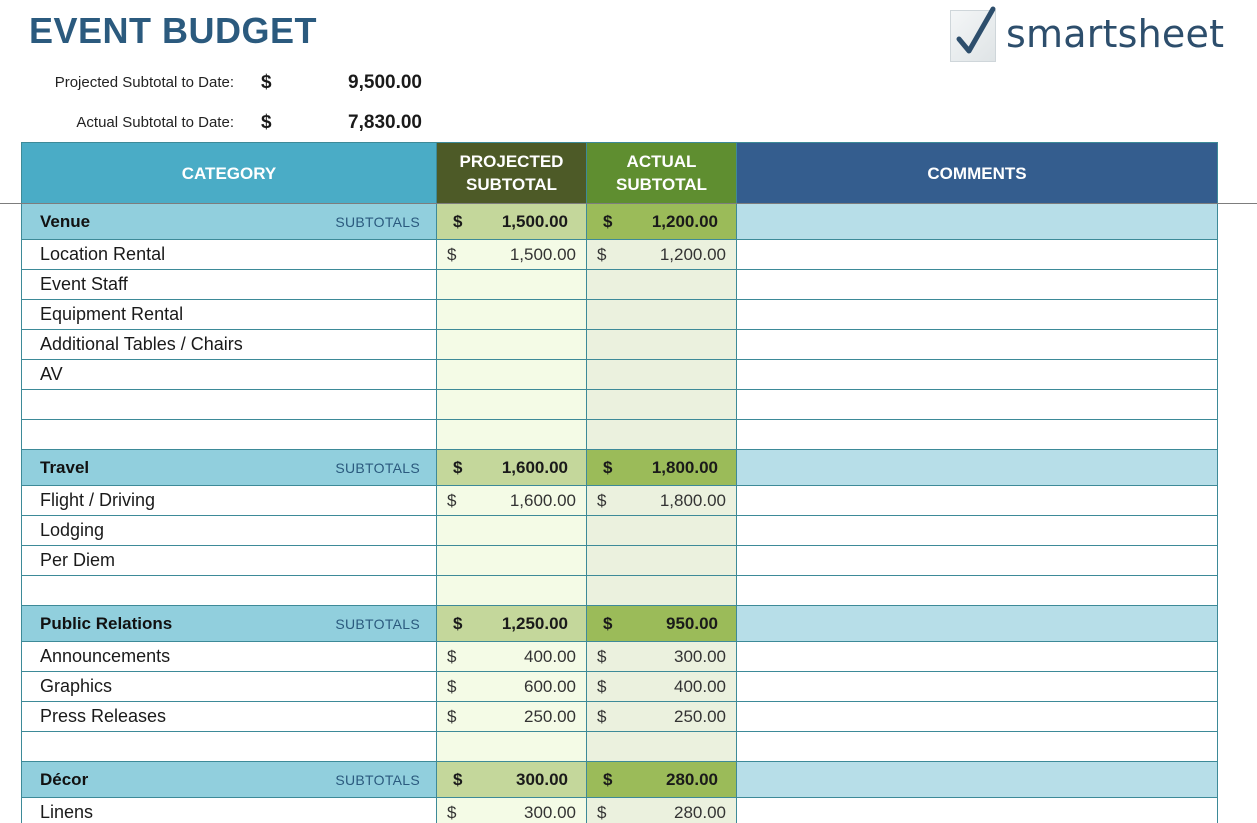  Describe the element at coordinates (511, 656) in the screenshot. I see `item-projected-cell: $400.00` at that location.